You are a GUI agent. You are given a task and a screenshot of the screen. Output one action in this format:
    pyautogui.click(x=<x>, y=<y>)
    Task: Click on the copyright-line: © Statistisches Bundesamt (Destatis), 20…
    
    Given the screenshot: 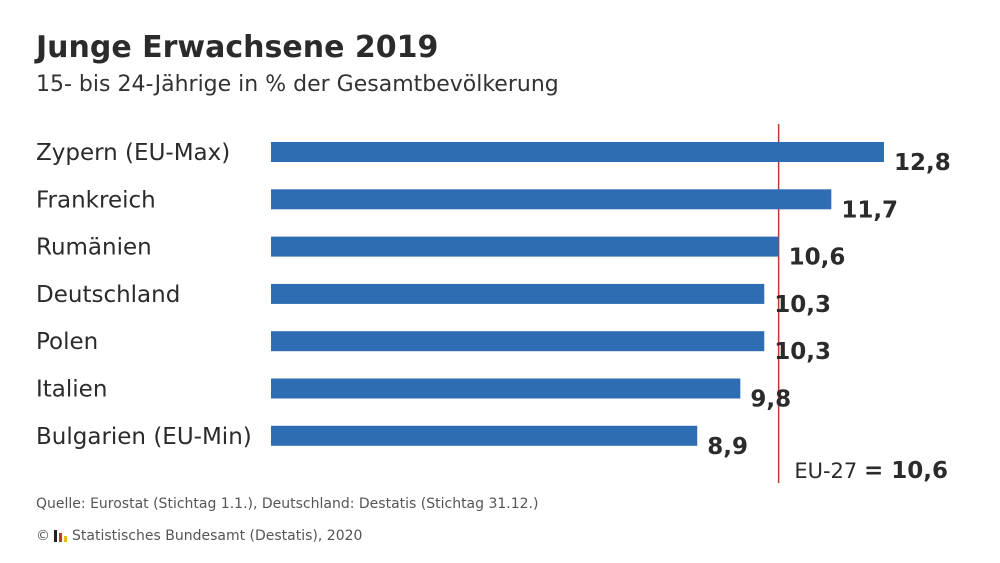 What is the action you would take?
    pyautogui.click(x=199, y=536)
    